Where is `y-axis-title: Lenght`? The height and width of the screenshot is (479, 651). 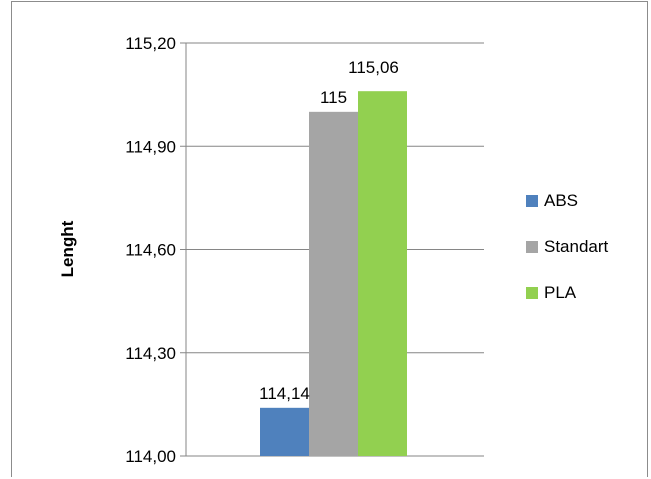 y-axis-title: Lenght is located at coordinates (67, 248).